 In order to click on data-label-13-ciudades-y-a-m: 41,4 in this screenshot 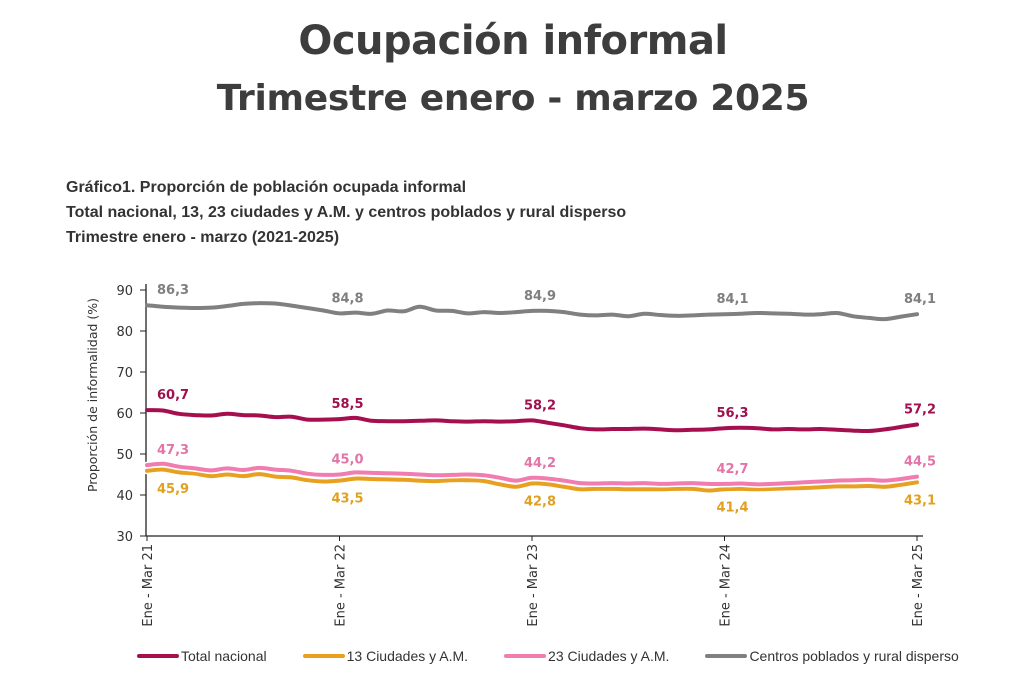, I will do `click(732, 507)`.